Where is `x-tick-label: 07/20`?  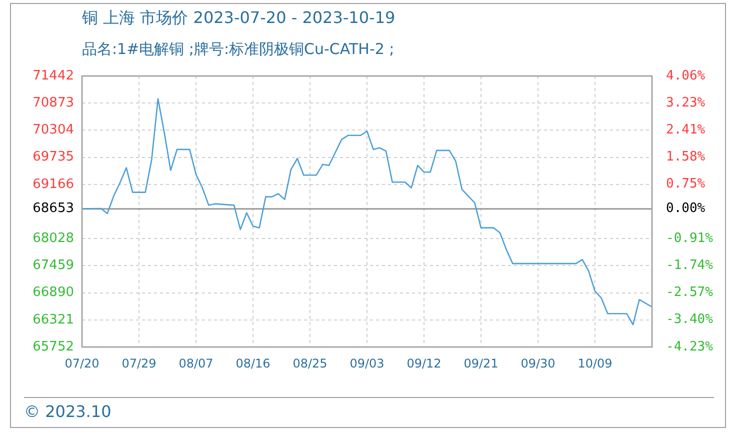
x-tick-label: 07/20 is located at coordinates (82, 363).